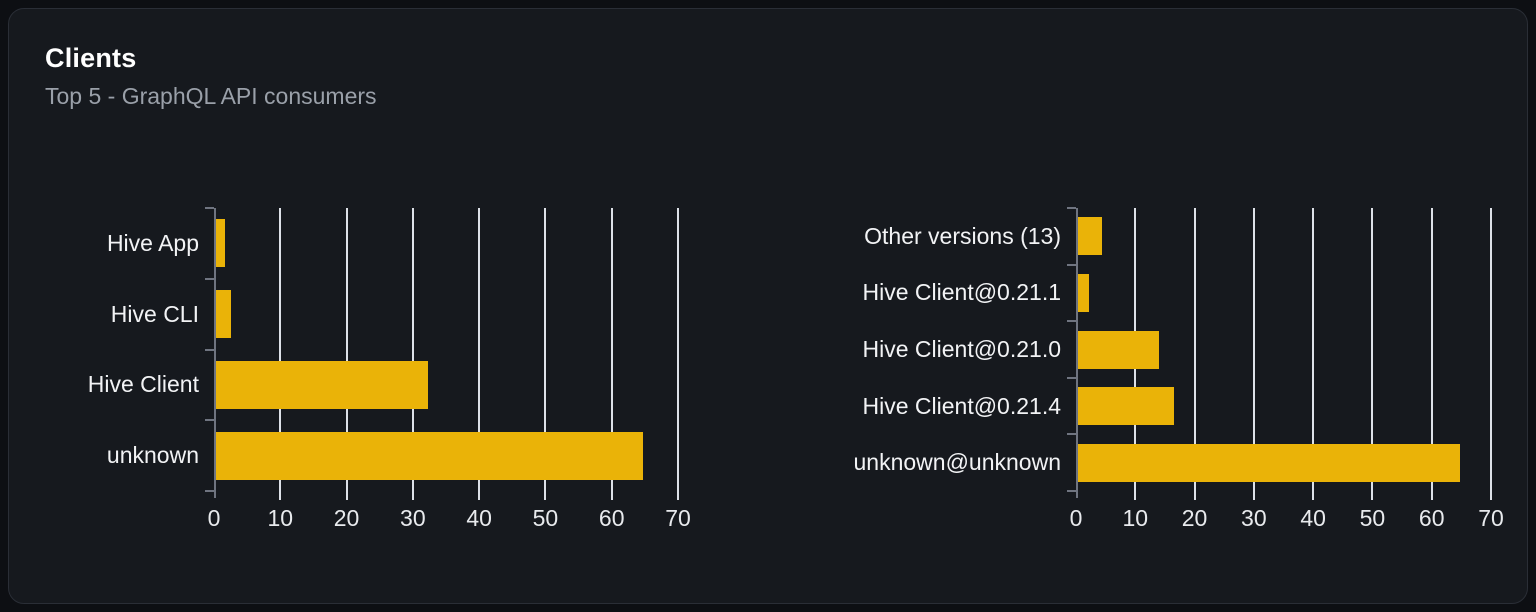 The image size is (1536, 612). Describe the element at coordinates (91, 58) in the screenshot. I see `panel-title: Clients` at that location.